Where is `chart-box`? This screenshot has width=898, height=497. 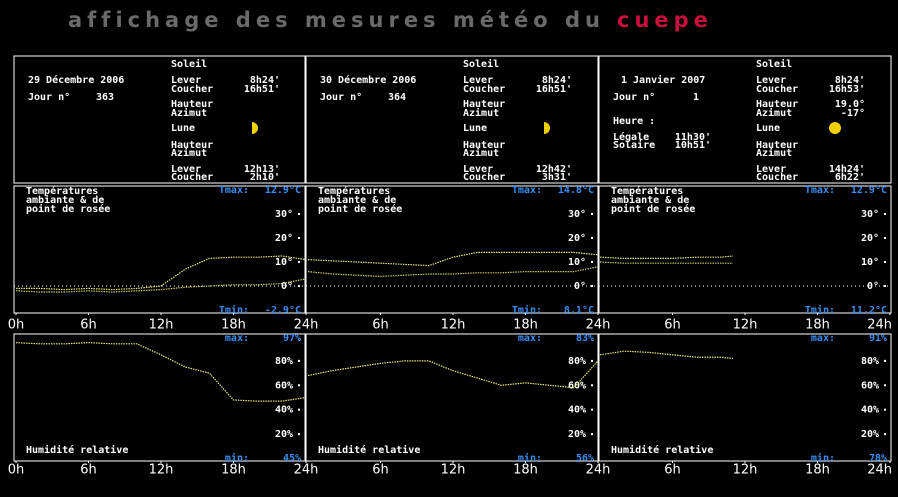
chart-box is located at coordinates (452, 397).